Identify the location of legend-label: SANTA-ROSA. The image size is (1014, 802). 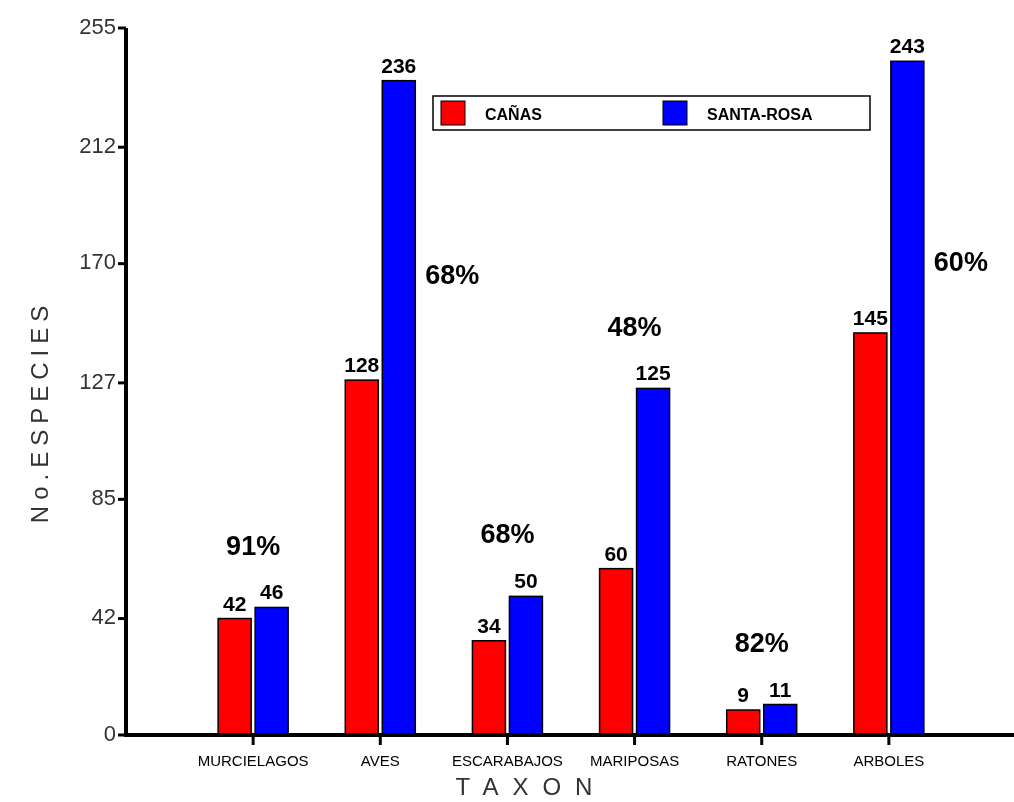
(760, 114).